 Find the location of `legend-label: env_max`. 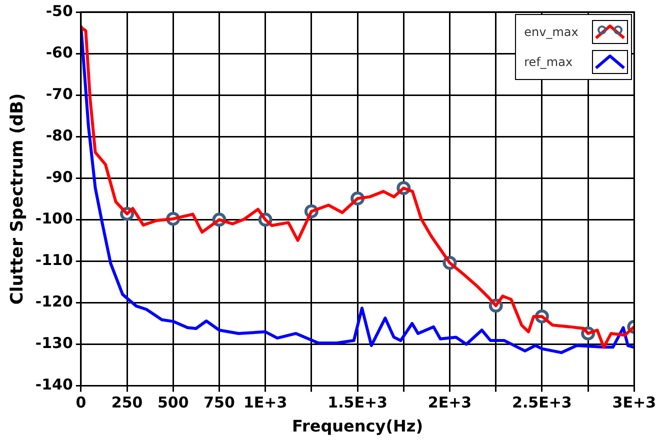

legend-label: env_max is located at coordinates (551, 32).